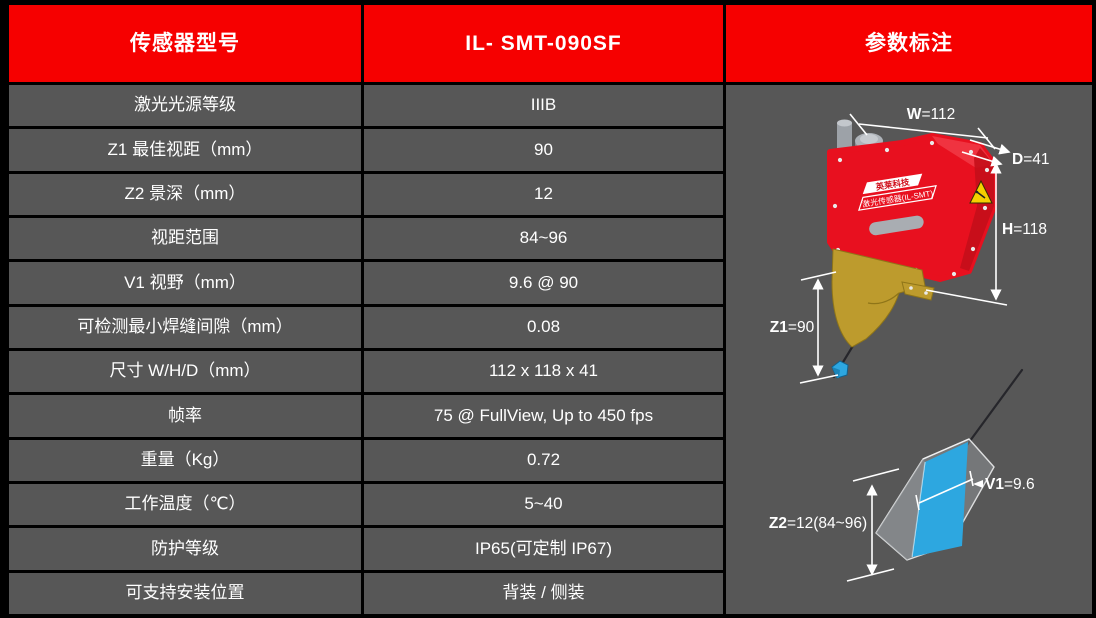 The width and height of the screenshot is (1096, 618). What do you see at coordinates (543, 43) in the screenshot?
I see `header-model-value: IL- SMT-090SF` at bounding box center [543, 43].